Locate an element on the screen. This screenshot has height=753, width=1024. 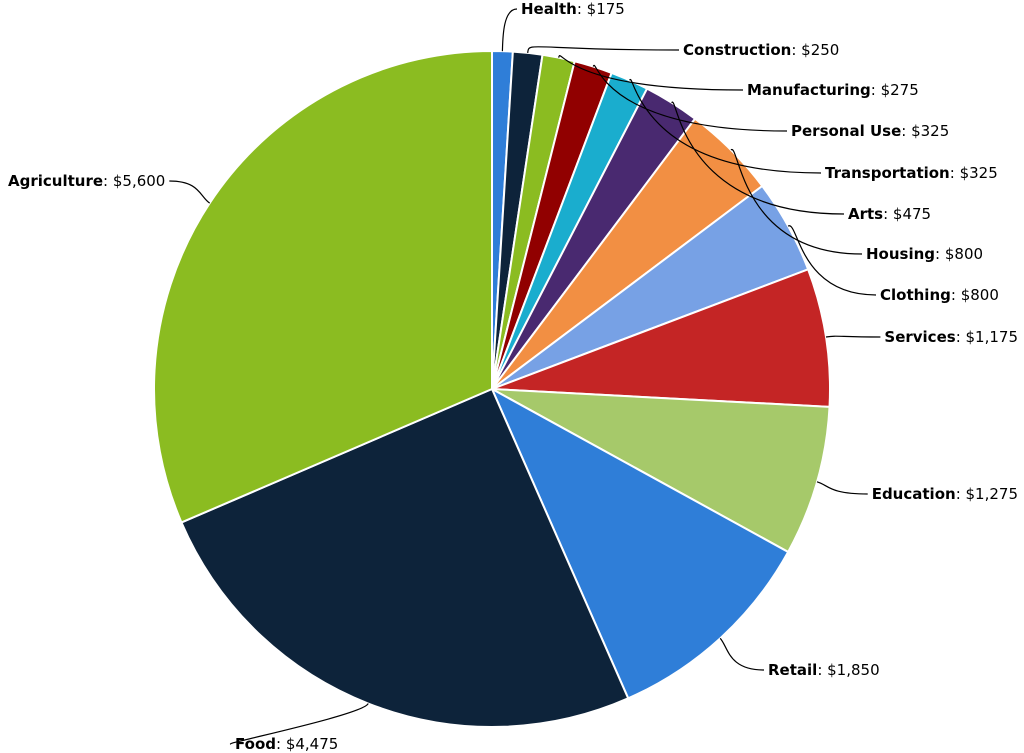
data-label-personal-use: Personal Use: $325 is located at coordinates (870, 131).